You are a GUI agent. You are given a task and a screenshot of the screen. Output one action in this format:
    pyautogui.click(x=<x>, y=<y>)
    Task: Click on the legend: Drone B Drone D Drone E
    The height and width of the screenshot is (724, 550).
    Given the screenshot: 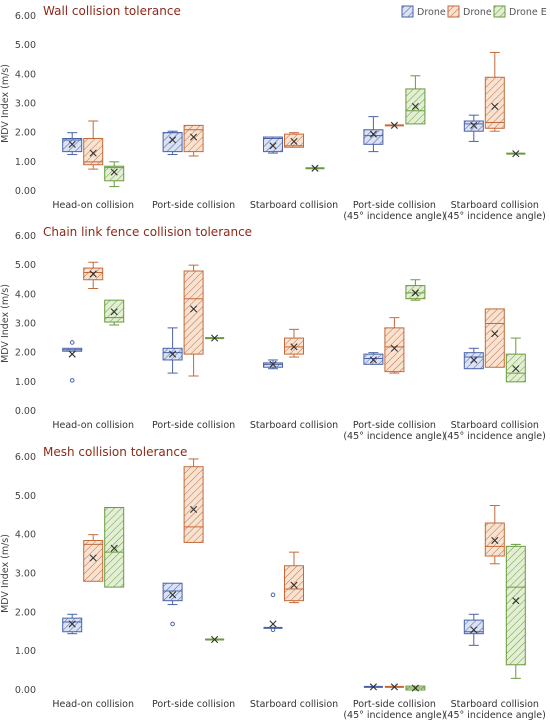 What is the action you would take?
    pyautogui.click(x=474, y=11)
    